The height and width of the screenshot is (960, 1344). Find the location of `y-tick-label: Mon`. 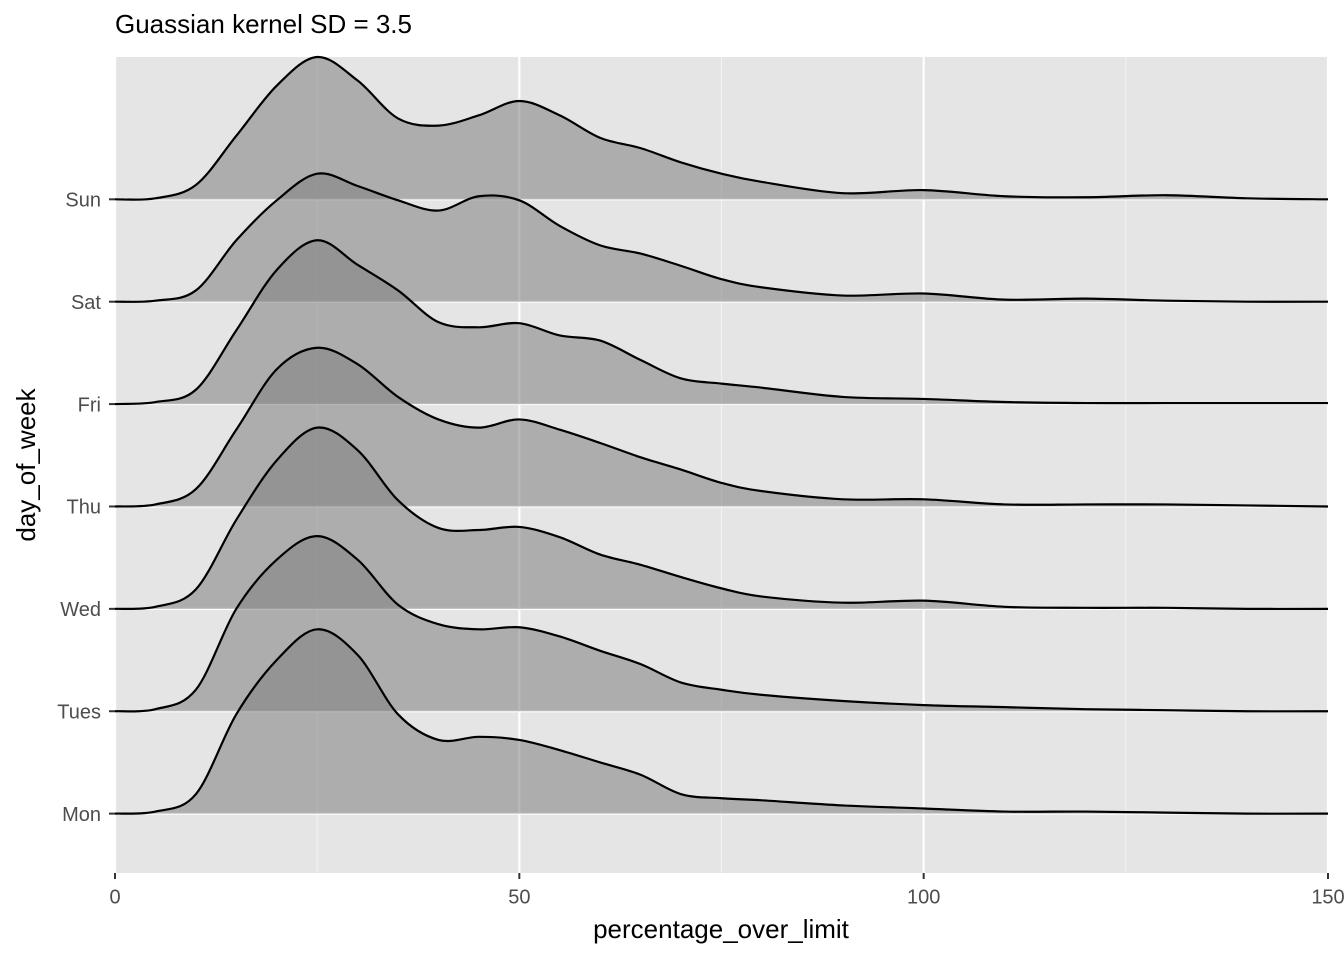

y-tick-label: Mon is located at coordinates (81, 815).